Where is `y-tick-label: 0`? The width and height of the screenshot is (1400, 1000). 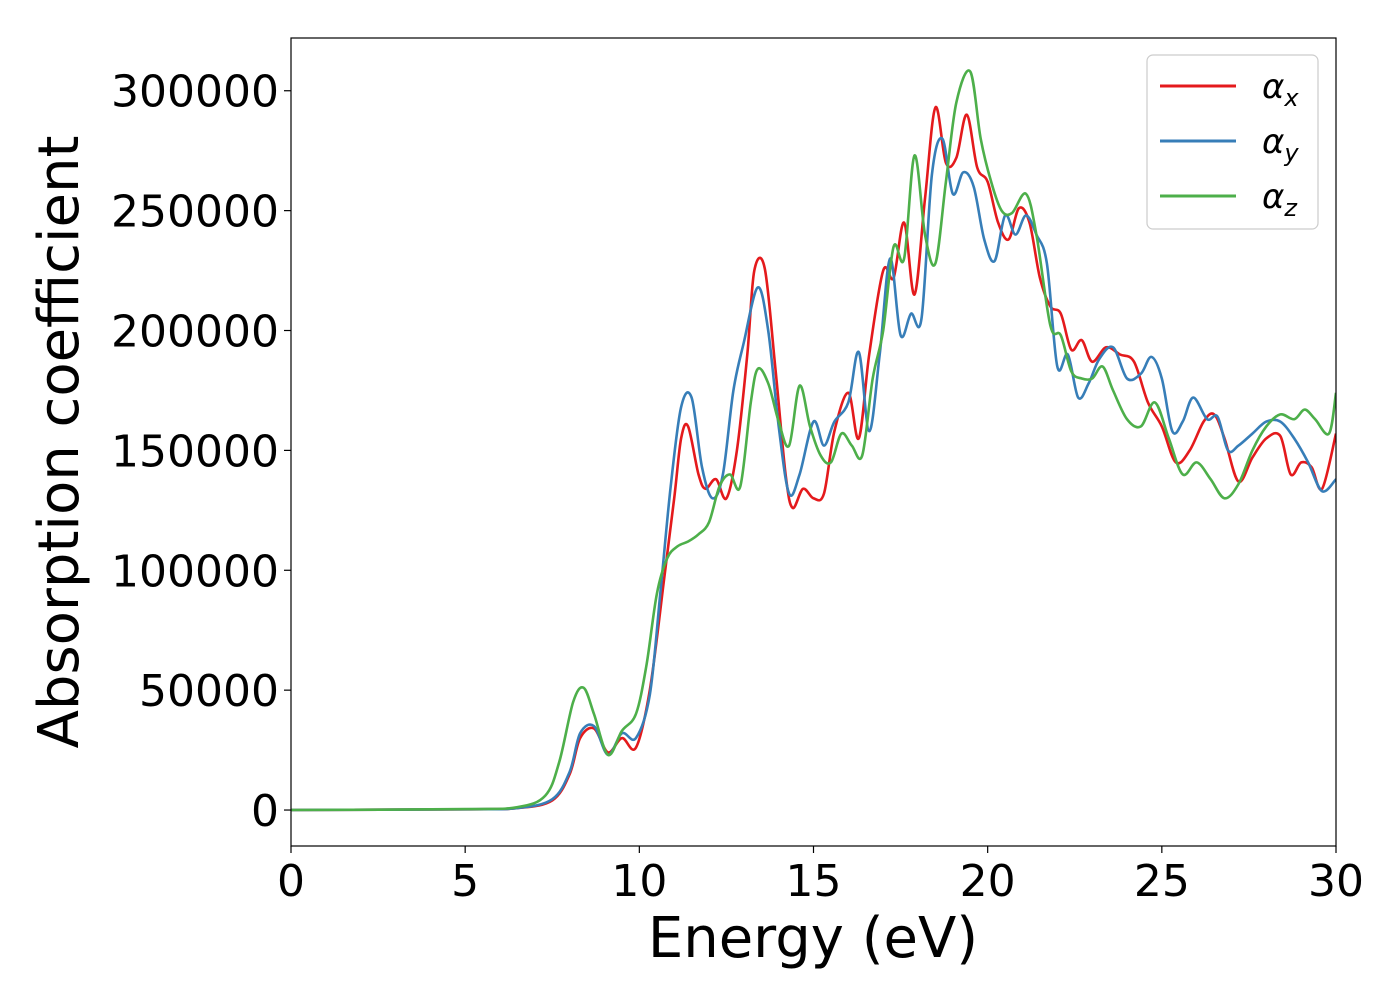
y-tick-label: 0 is located at coordinates (265, 811).